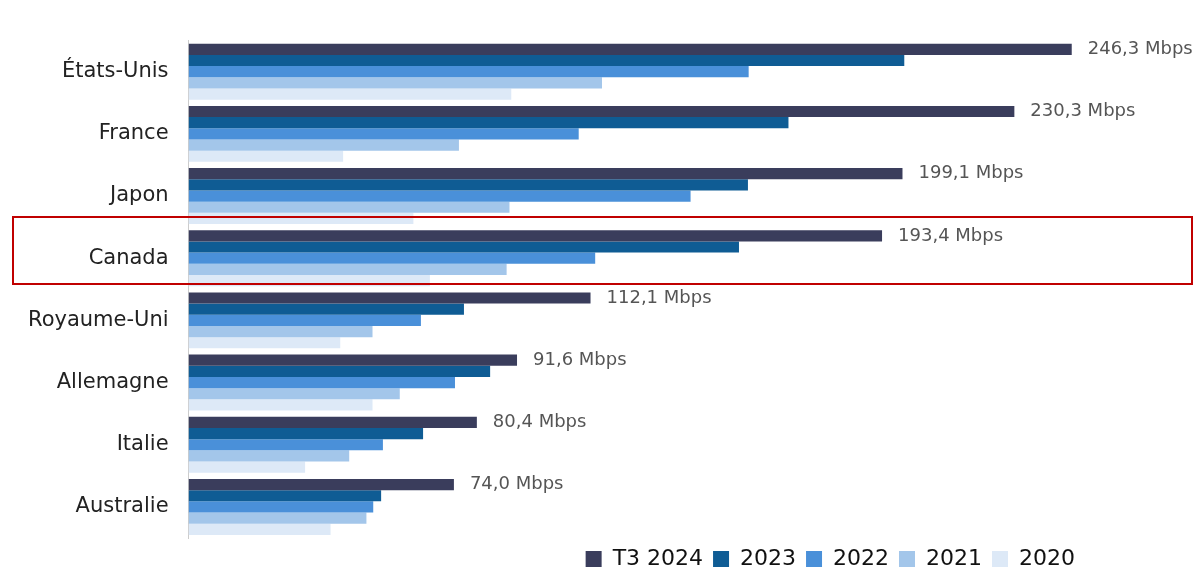 This screenshot has width=1203, height=588. I want to click on y-tick-label: Royaume-Uni, so click(98, 318).